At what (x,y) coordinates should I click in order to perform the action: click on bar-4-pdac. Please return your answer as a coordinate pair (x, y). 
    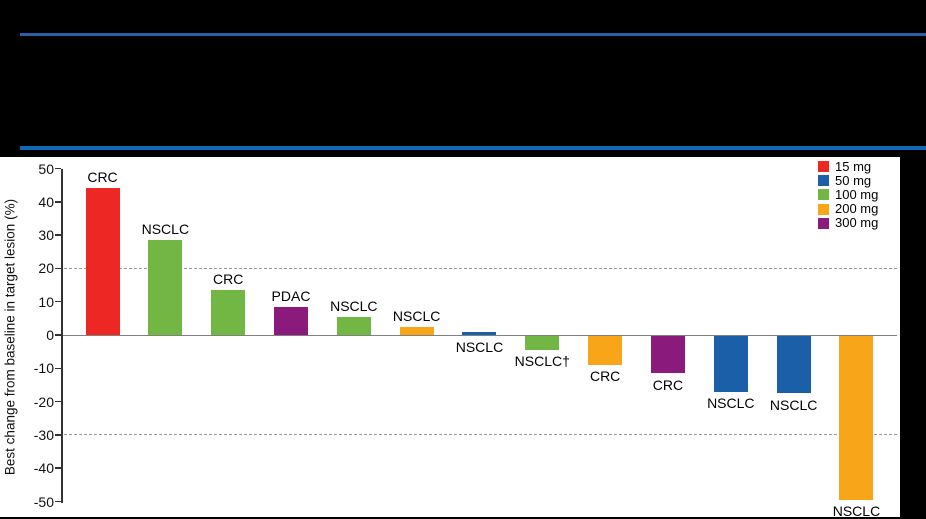
    Looking at the image, I should click on (290, 320).